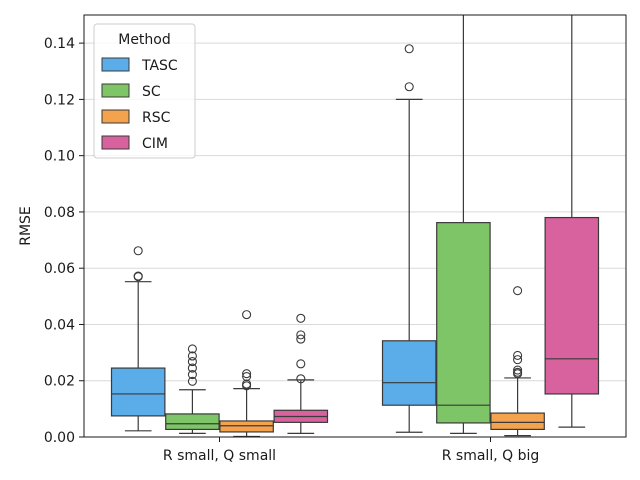 Image resolution: width=640 pixels, height=480 pixels. What do you see at coordinates (59, 438) in the screenshot?
I see `y-tick-label: 0.00` at bounding box center [59, 438].